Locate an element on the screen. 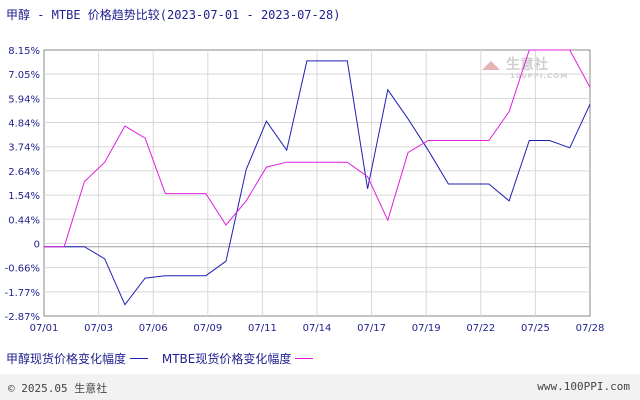 This screenshot has height=400, width=640. x-tick-label: 07/03 is located at coordinates (98, 328).